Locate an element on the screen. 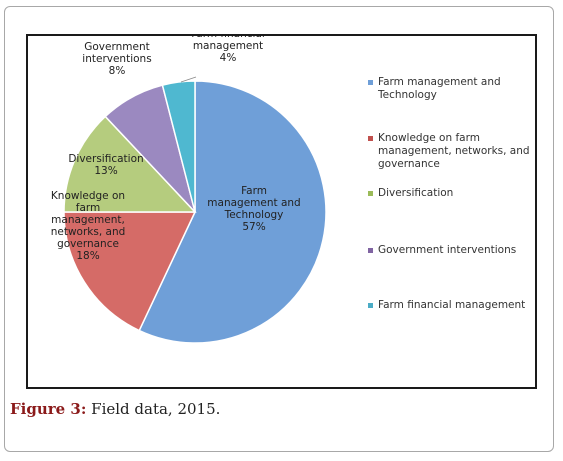  figure-caption: Figure 3: Field data, 2015. is located at coordinates (115, 409).